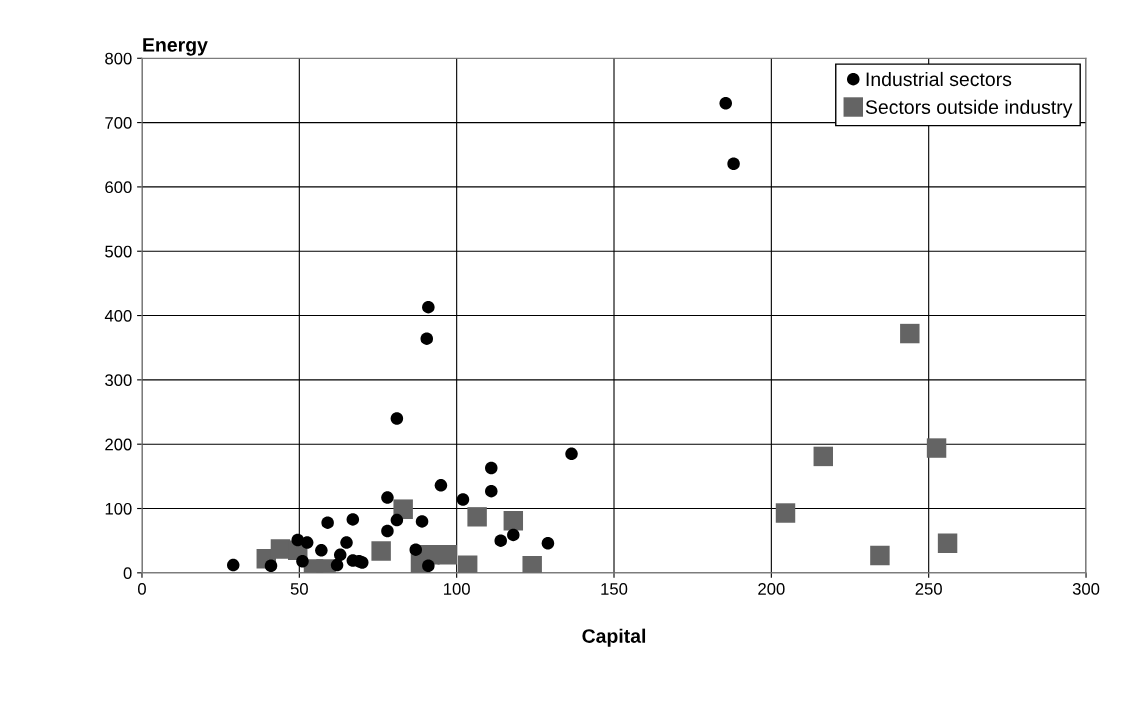 Image resolution: width=1145 pixels, height=702 pixels. Describe the element at coordinates (118, 122) in the screenshot. I see `y-tick-label: 700` at that location.